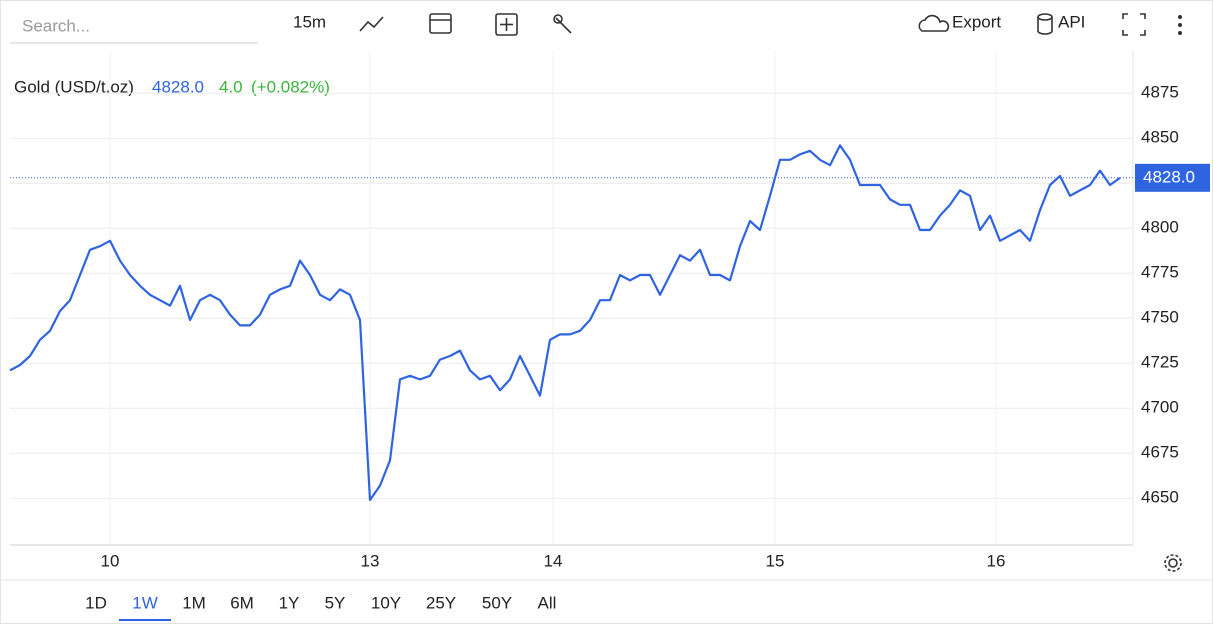  Describe the element at coordinates (96, 602) in the screenshot. I see `range-button: 1D` at that location.